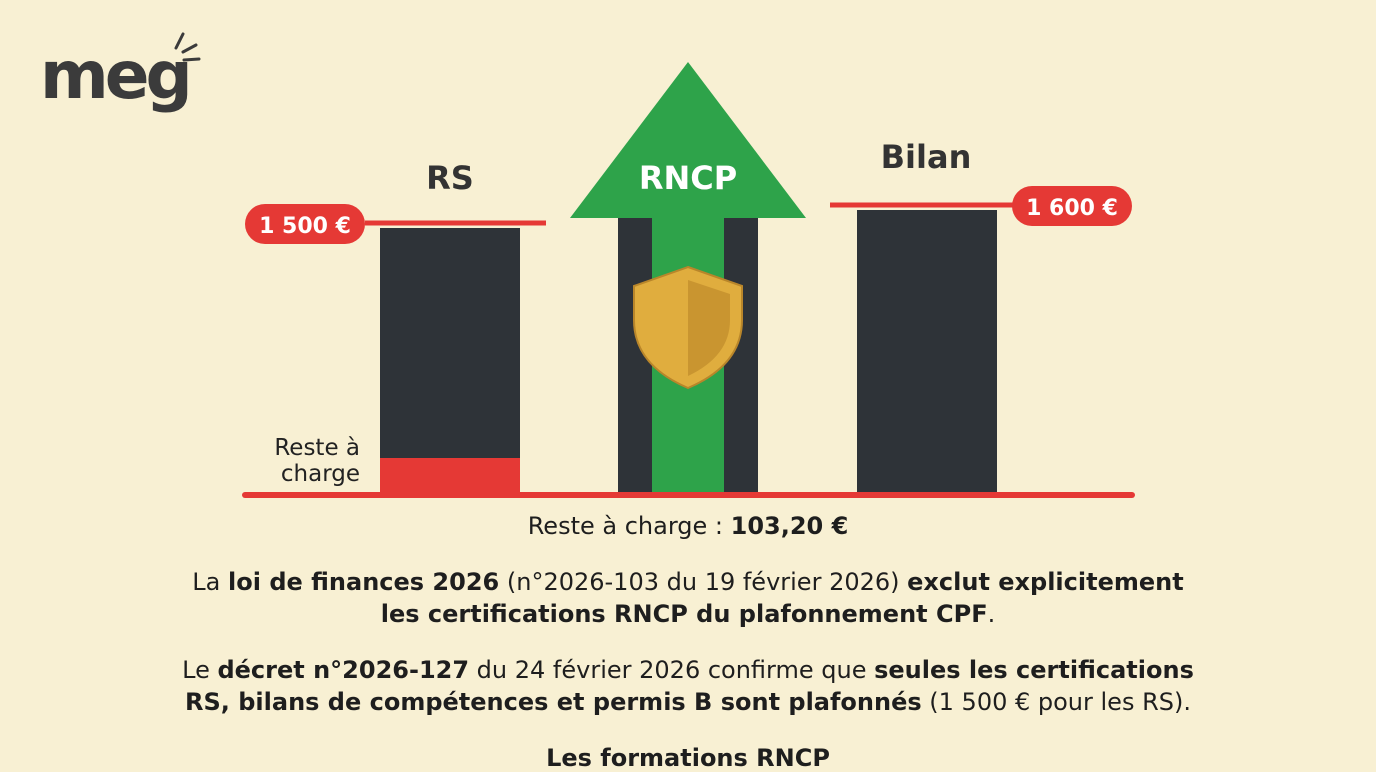  What do you see at coordinates (688, 140) in the screenshot?
I see `arrow-head` at bounding box center [688, 140].